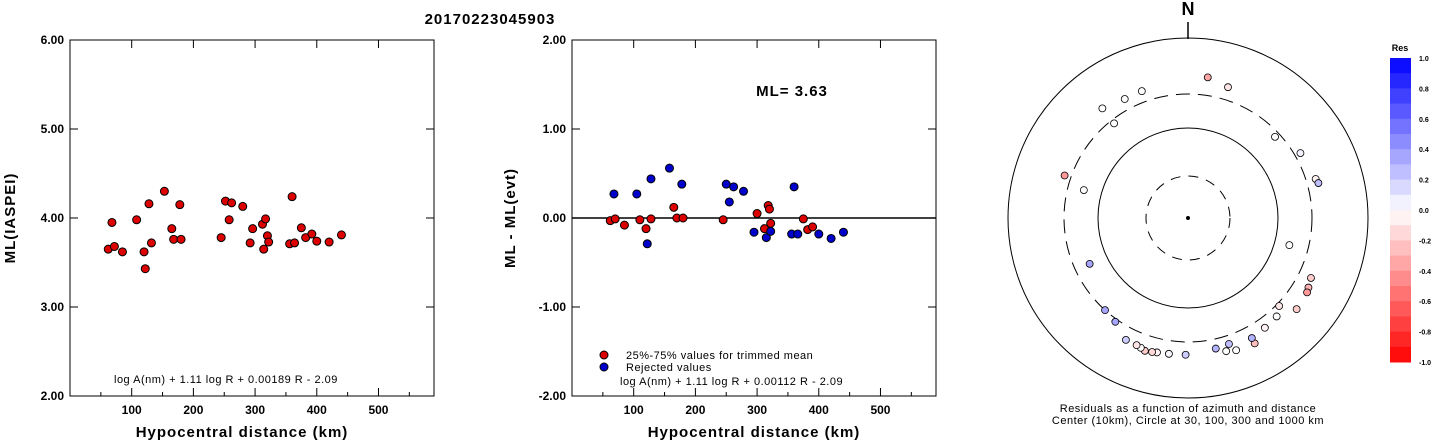  What do you see at coordinates (317, 410) in the screenshot?
I see `plot1-xtick-label: 400` at bounding box center [317, 410].